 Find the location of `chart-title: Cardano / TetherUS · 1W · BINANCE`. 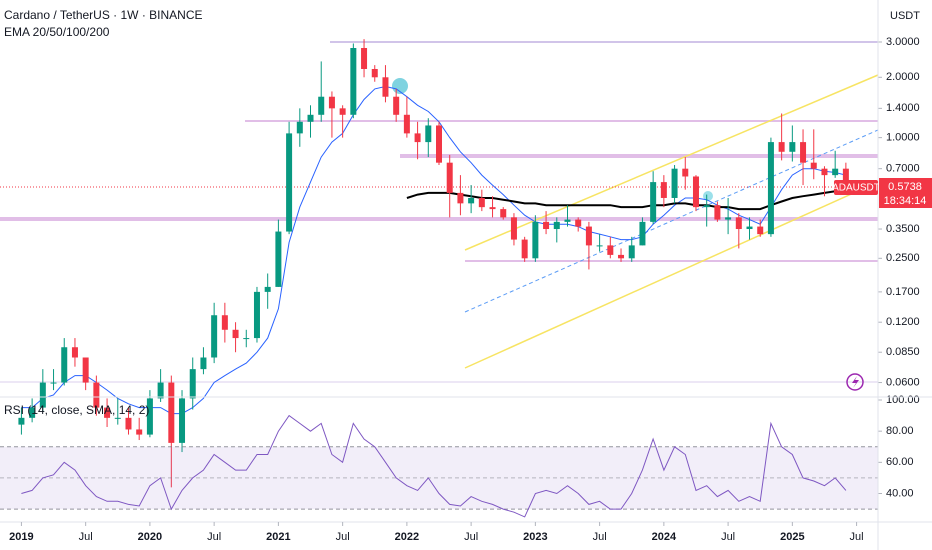

chart-title: Cardano / TetherUS · 1W · BINANCE is located at coordinates (103, 15).